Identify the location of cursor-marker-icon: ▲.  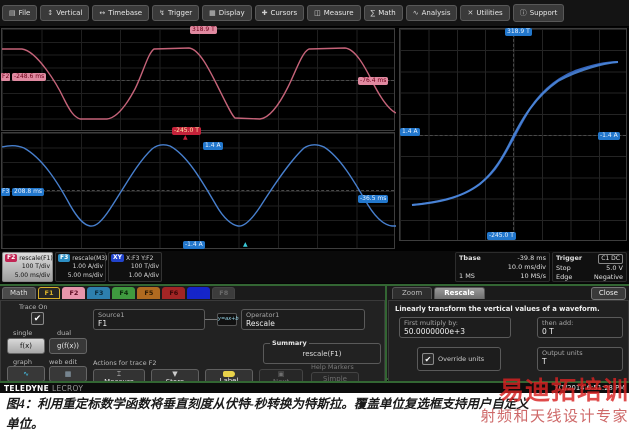
(185, 137).